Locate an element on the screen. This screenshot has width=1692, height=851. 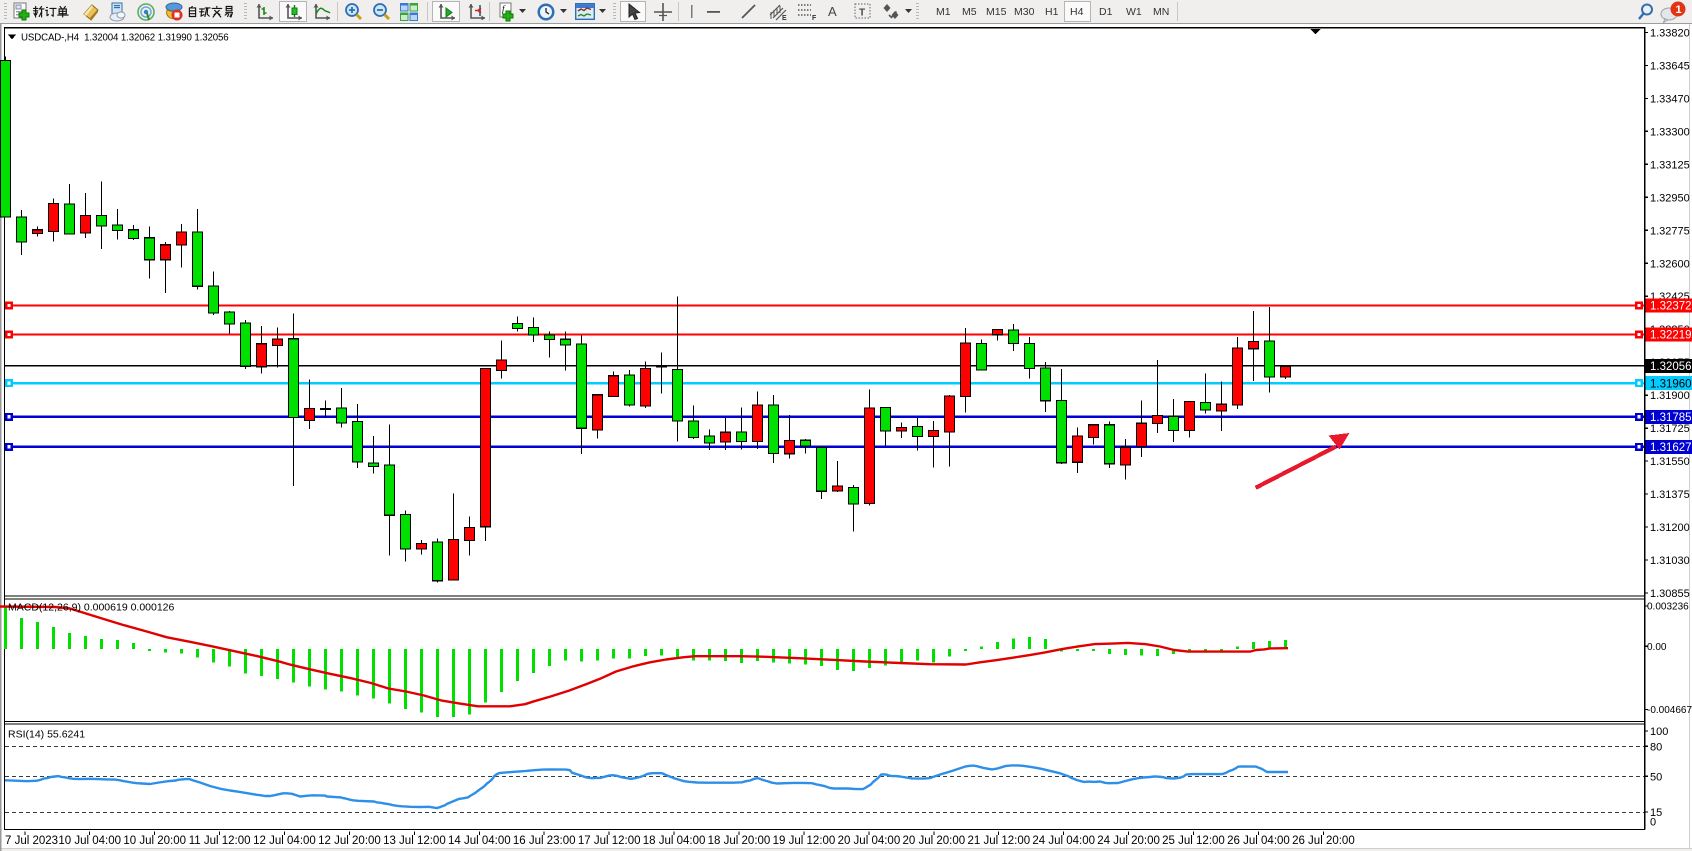
svg-text: 1.32600 is located at coordinates (1670, 264).